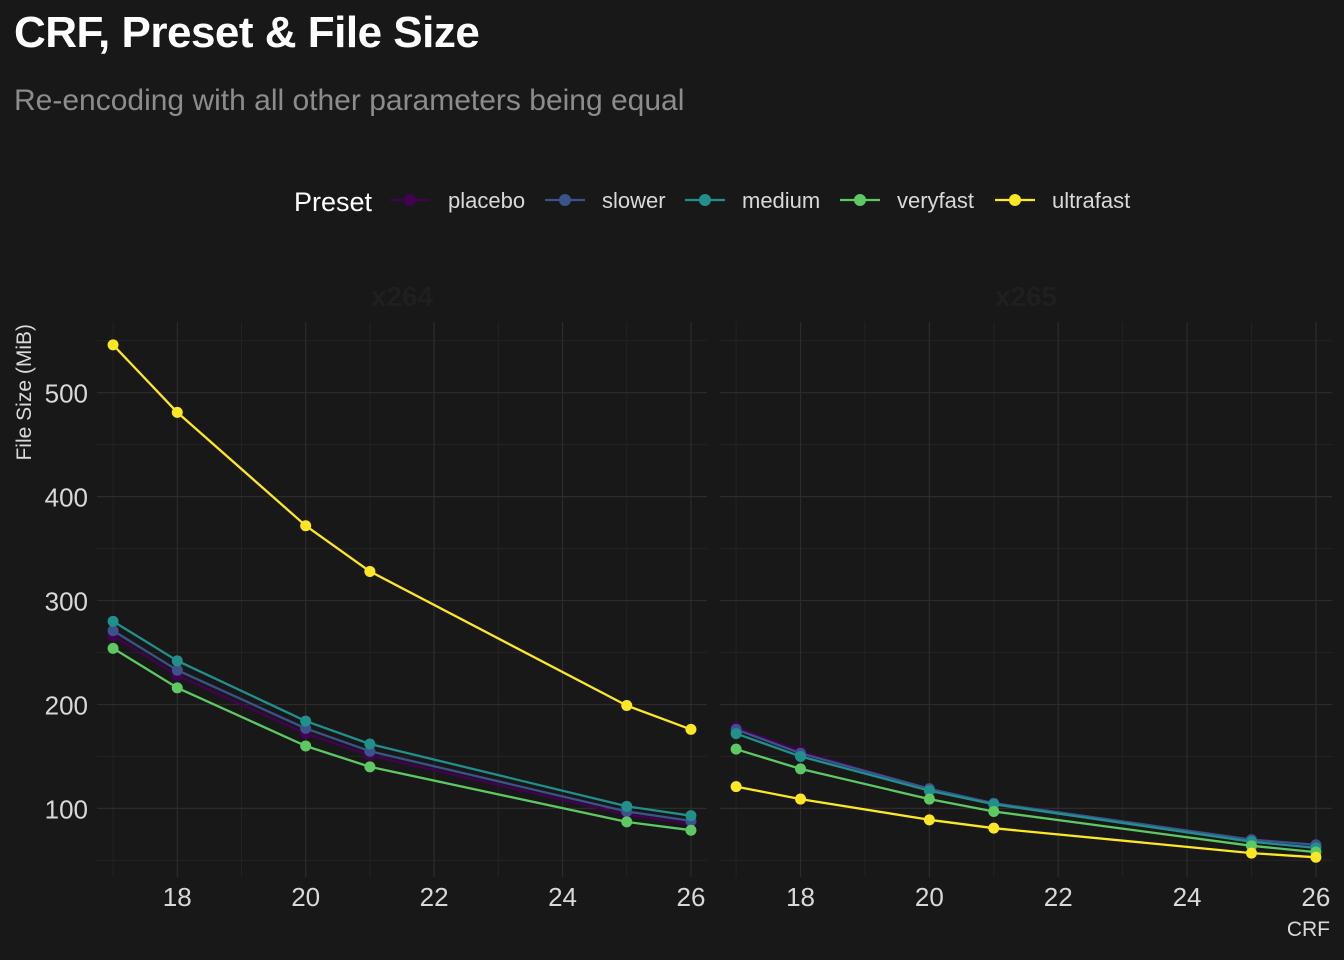 This screenshot has height=960, width=1344. I want to click on legend-label-medium: medium, so click(781, 200).